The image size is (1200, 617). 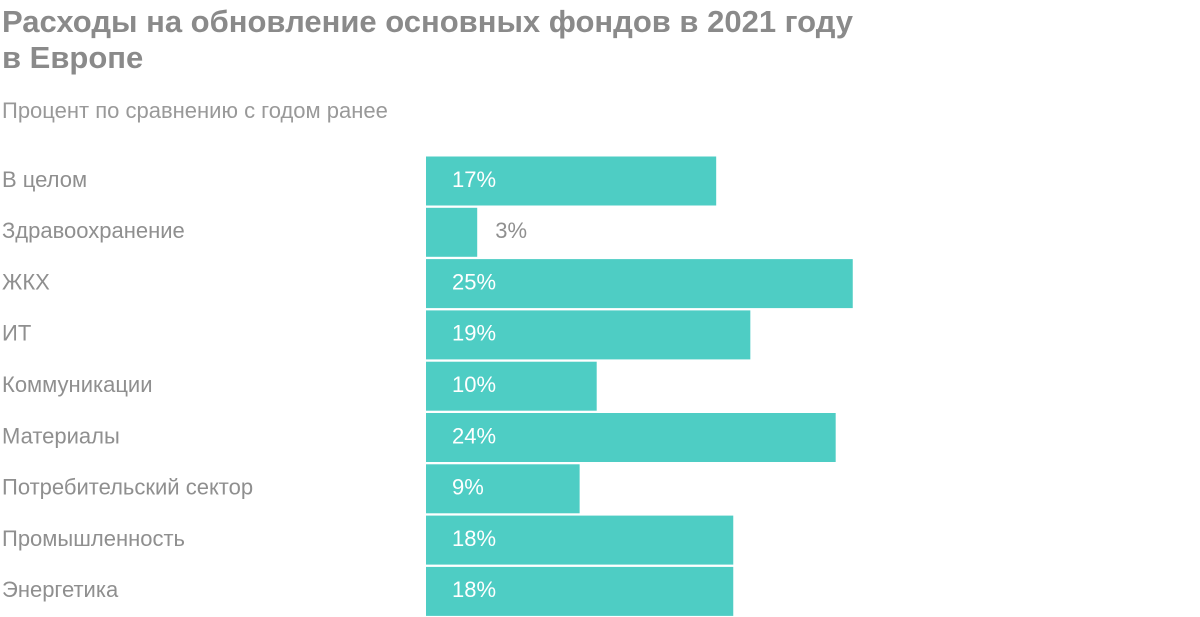 What do you see at coordinates (474, 281) in the screenshot?
I see `value-label: 25%` at bounding box center [474, 281].